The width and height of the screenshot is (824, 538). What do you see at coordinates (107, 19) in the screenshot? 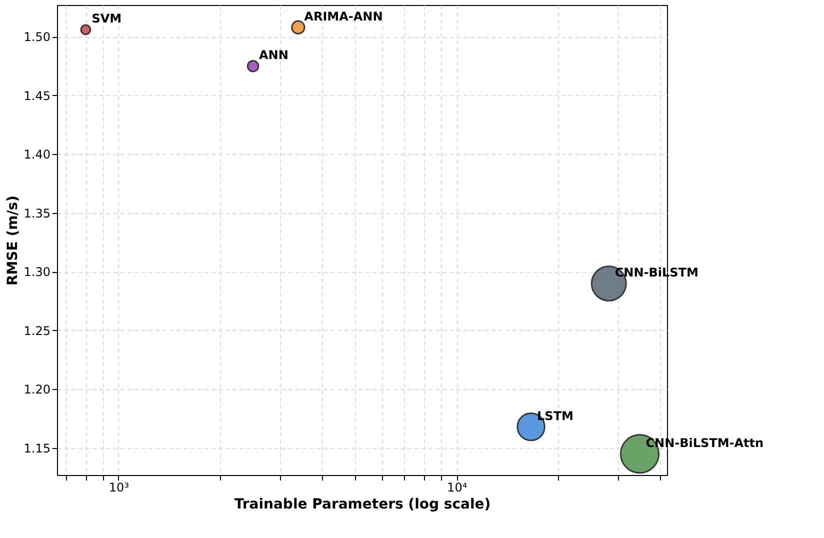
I see `series-label: SVM` at bounding box center [107, 19].